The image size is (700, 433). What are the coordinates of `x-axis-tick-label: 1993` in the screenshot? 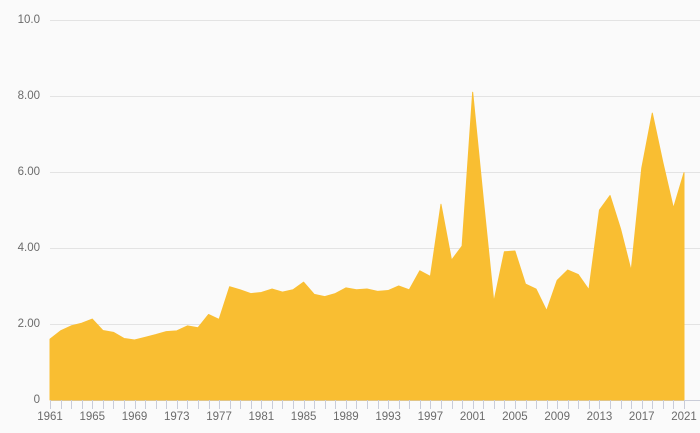 It's located at (388, 417).